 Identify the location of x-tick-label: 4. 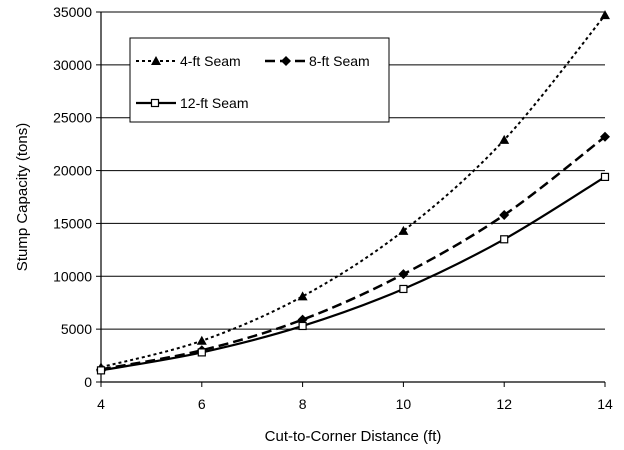
(101, 404).